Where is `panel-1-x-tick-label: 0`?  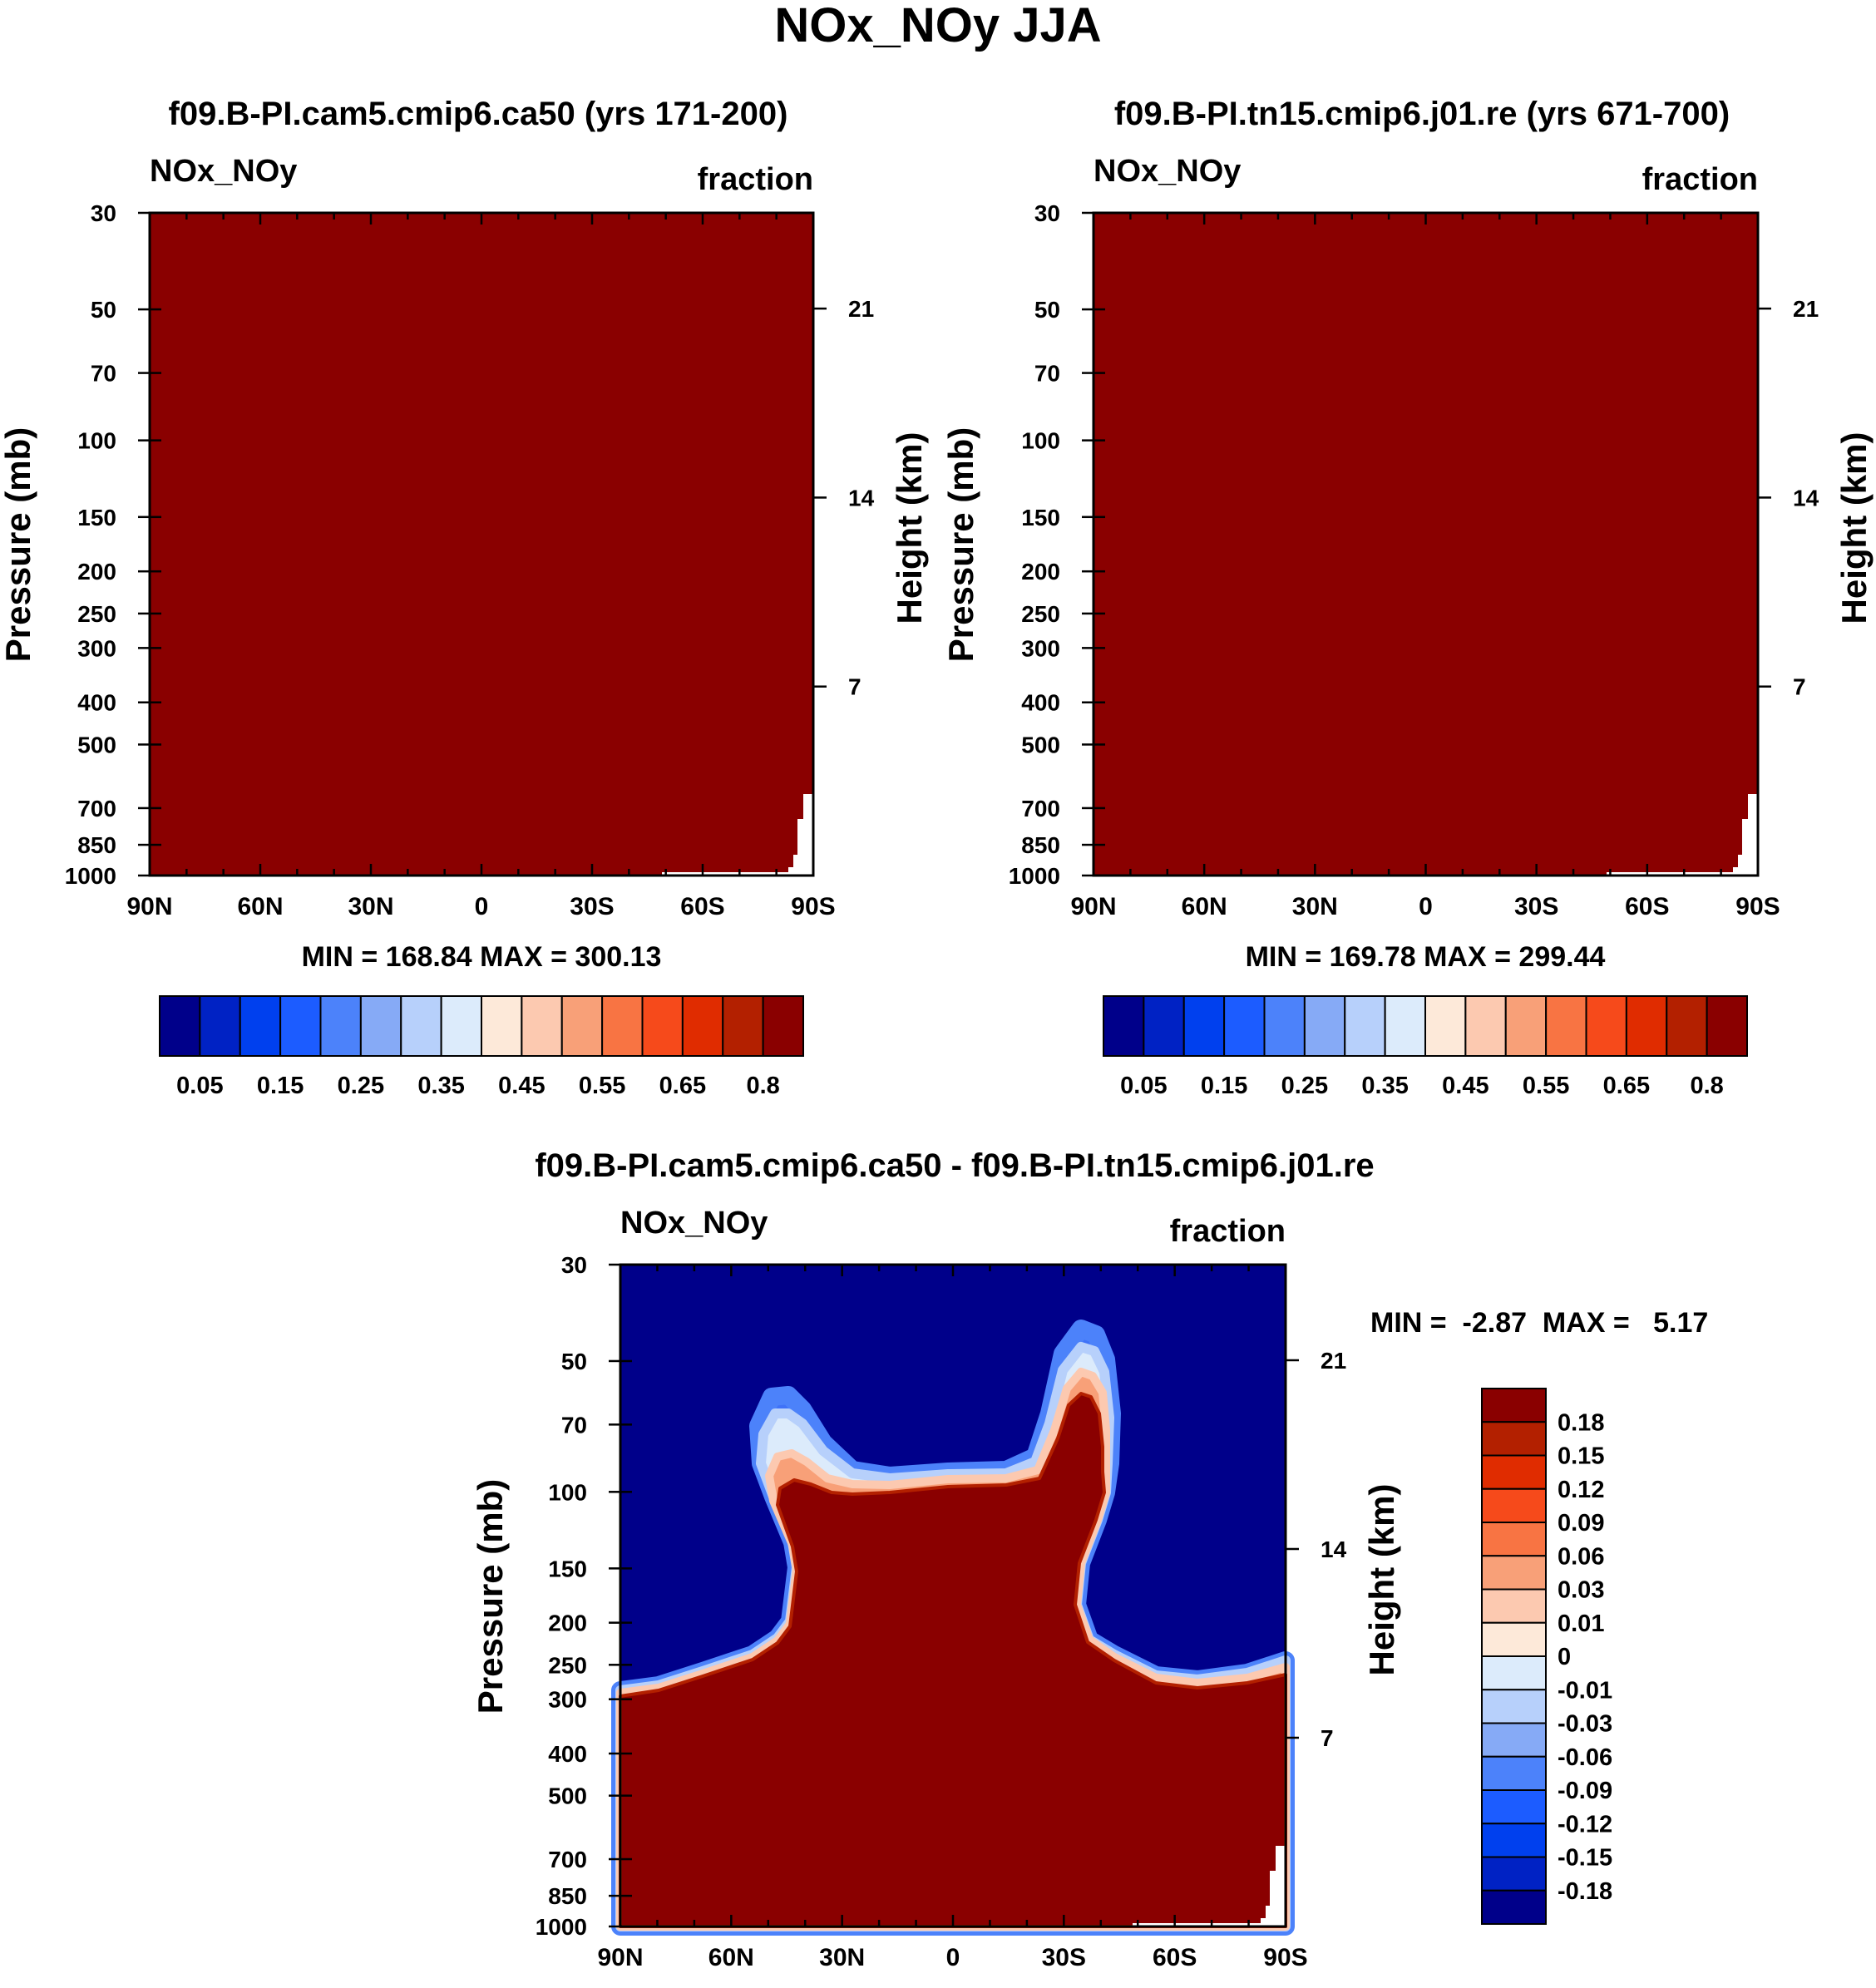
panel-1-x-tick-label: 0 is located at coordinates (482, 906).